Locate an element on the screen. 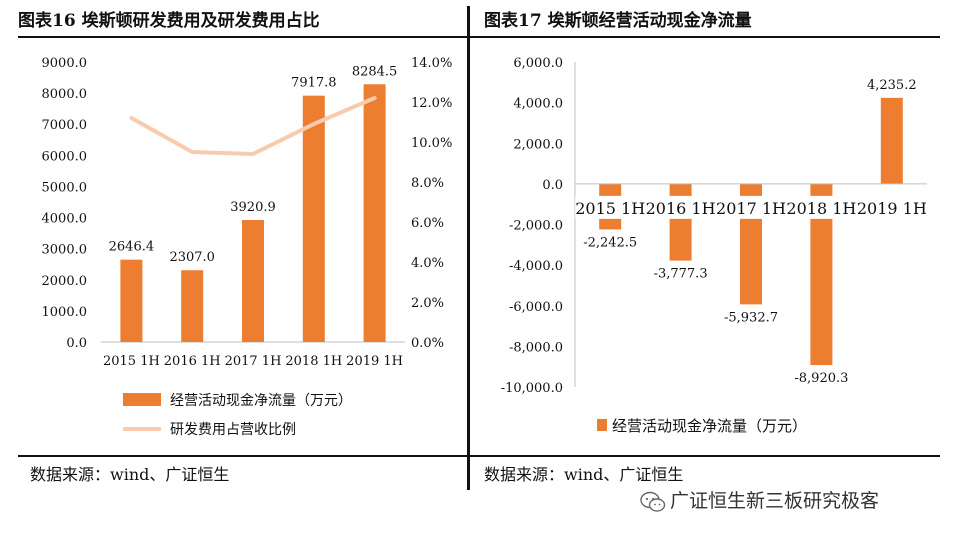 This screenshot has height=540, width=958. left-y-tick-label: 8000.0 is located at coordinates (65, 94).